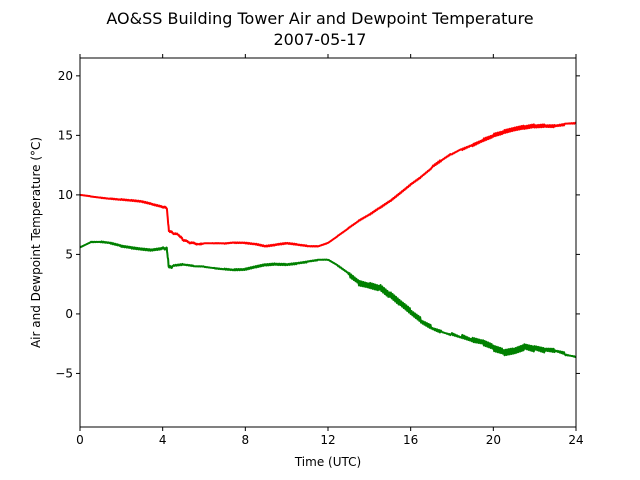 The image size is (640, 480). I want to click on y-tick-label: −5, so click(64, 373).